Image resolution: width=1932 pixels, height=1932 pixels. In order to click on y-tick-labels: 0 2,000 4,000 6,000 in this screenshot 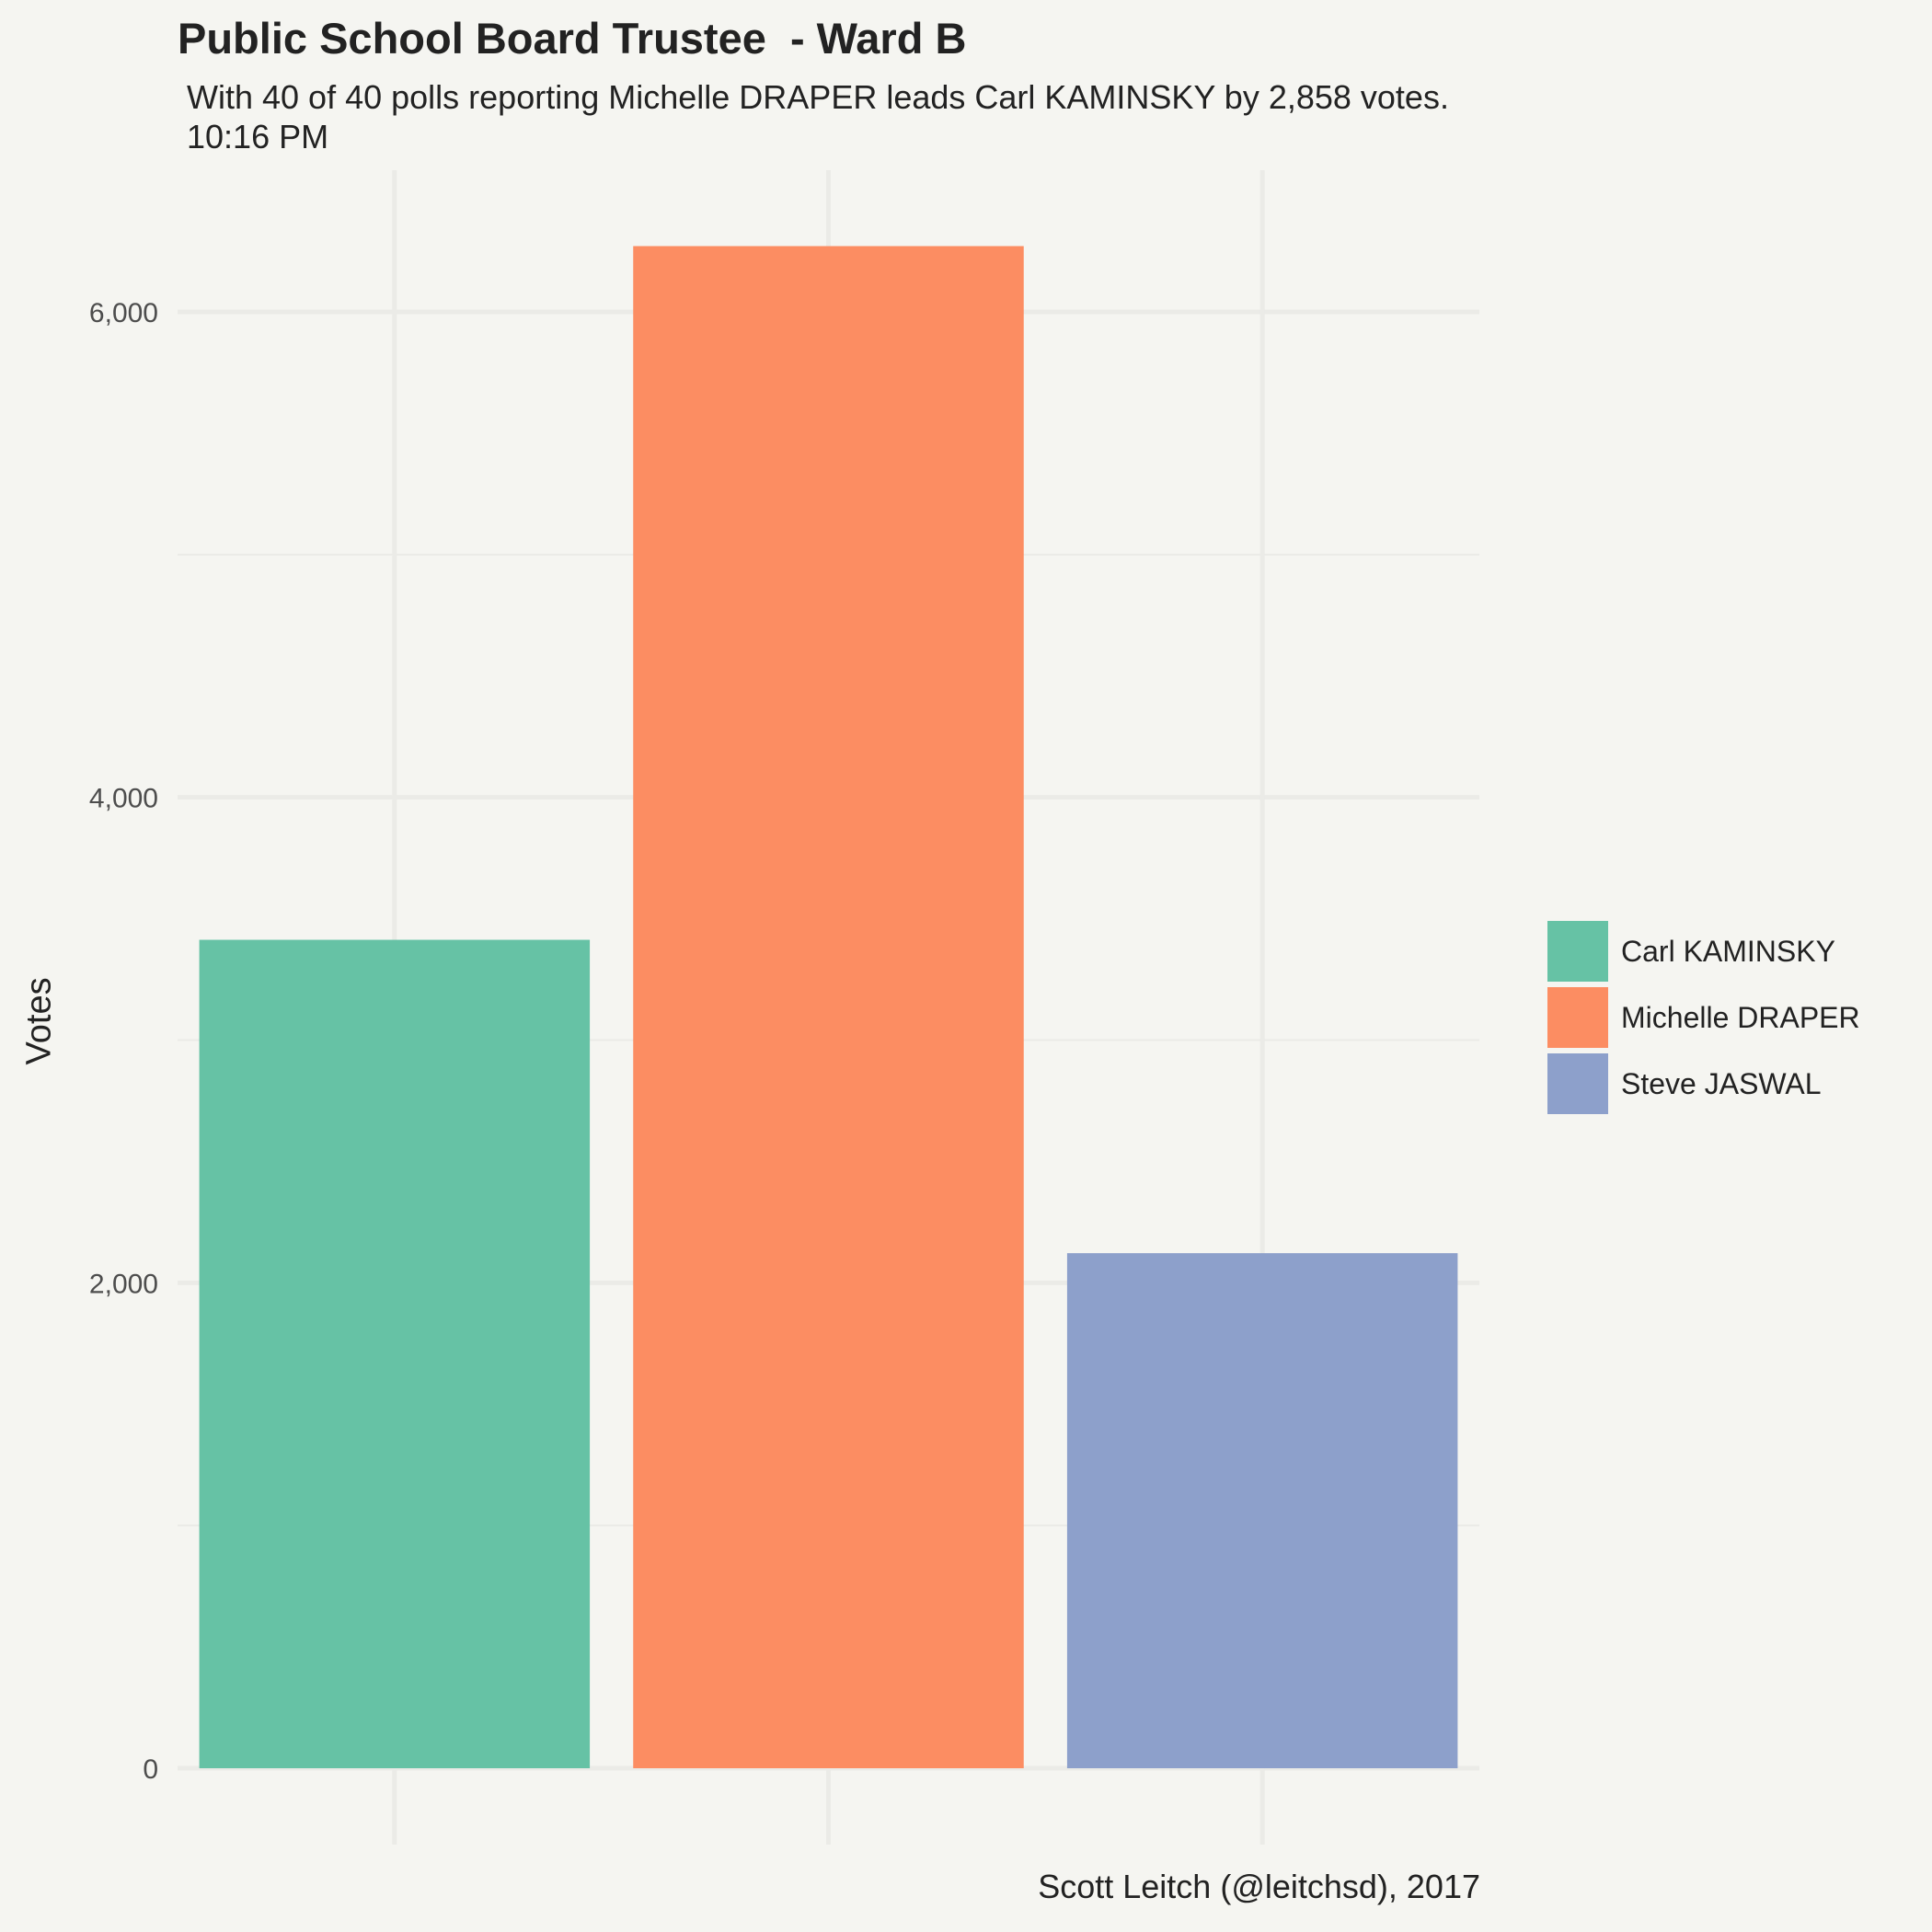, I will do `click(123, 1041)`.